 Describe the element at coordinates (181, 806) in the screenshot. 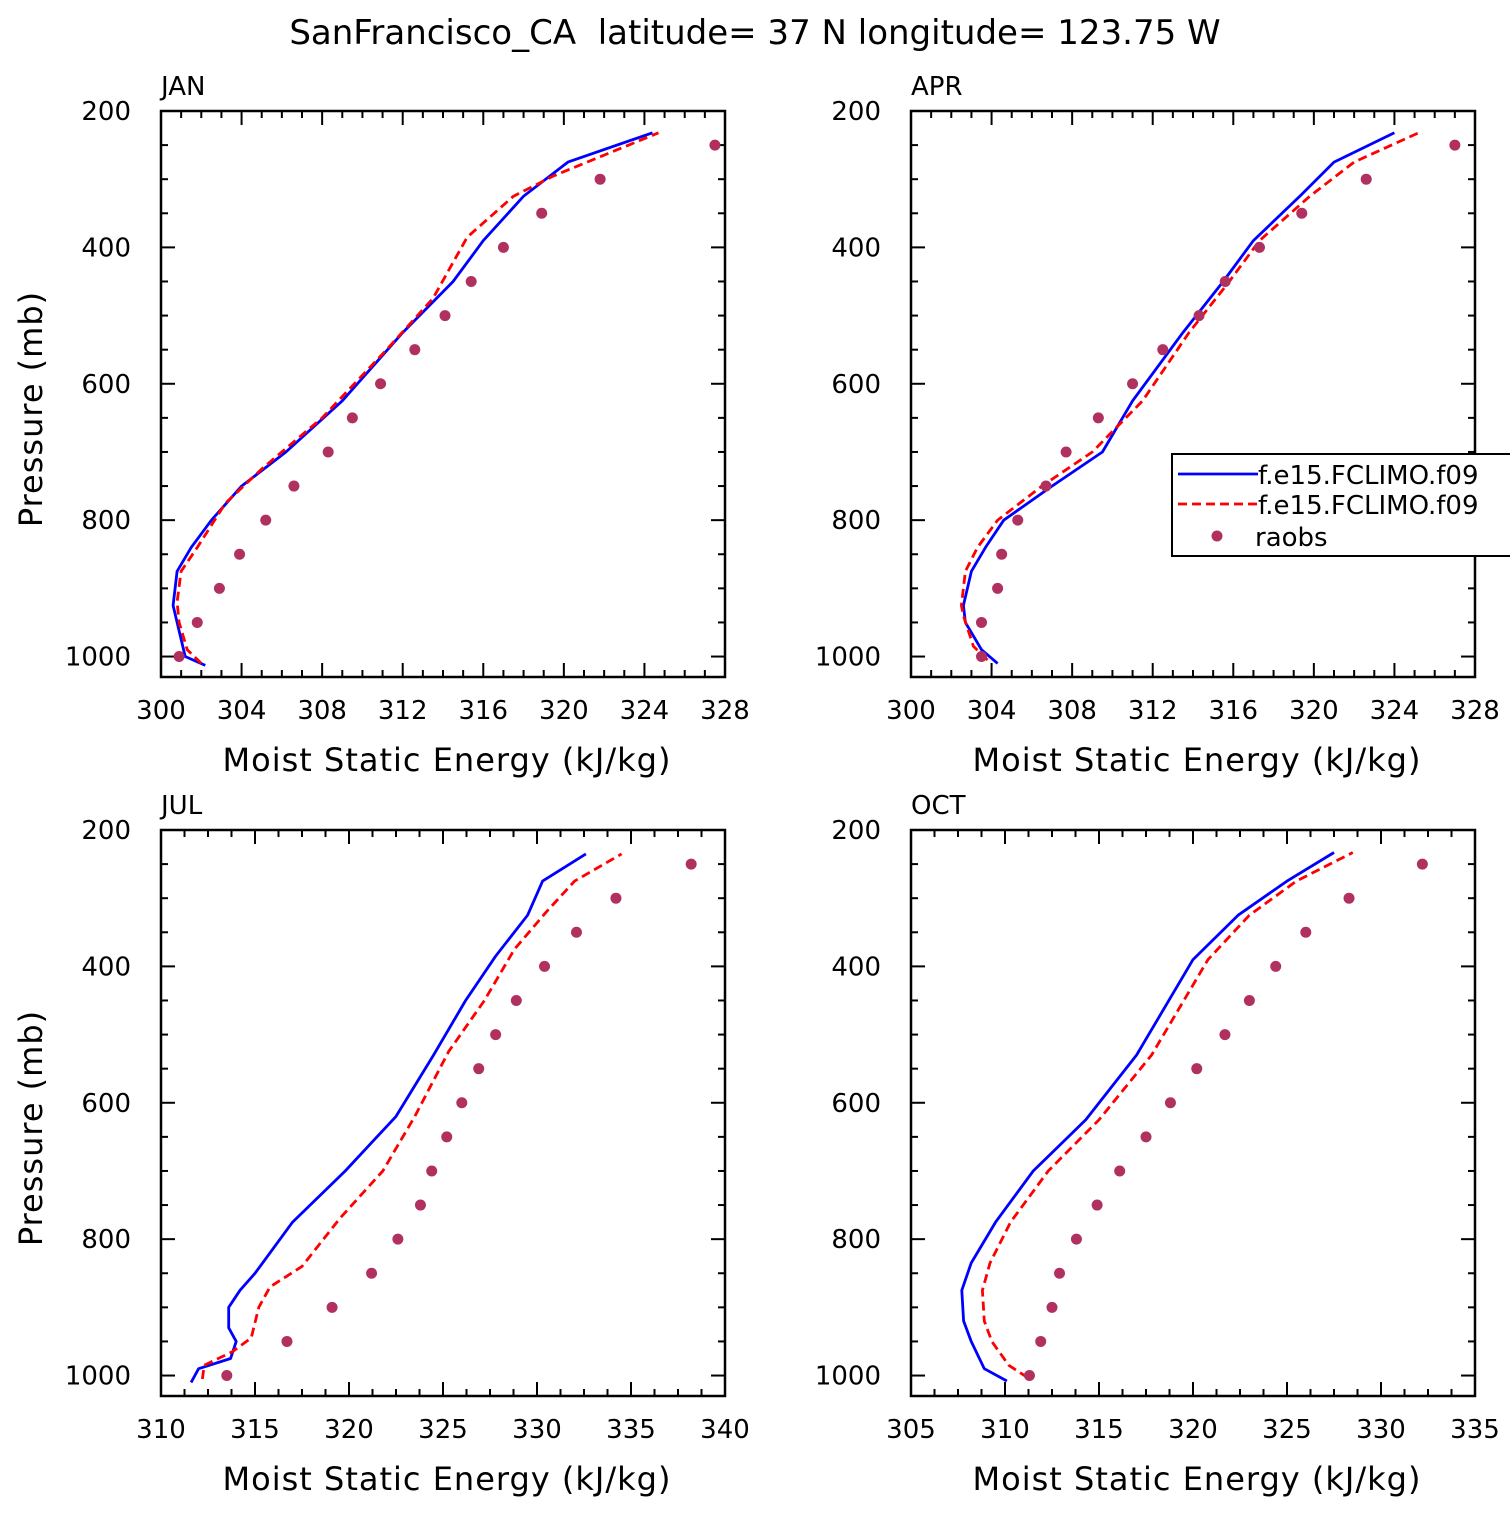

I see `panel-label: JUL` at that location.